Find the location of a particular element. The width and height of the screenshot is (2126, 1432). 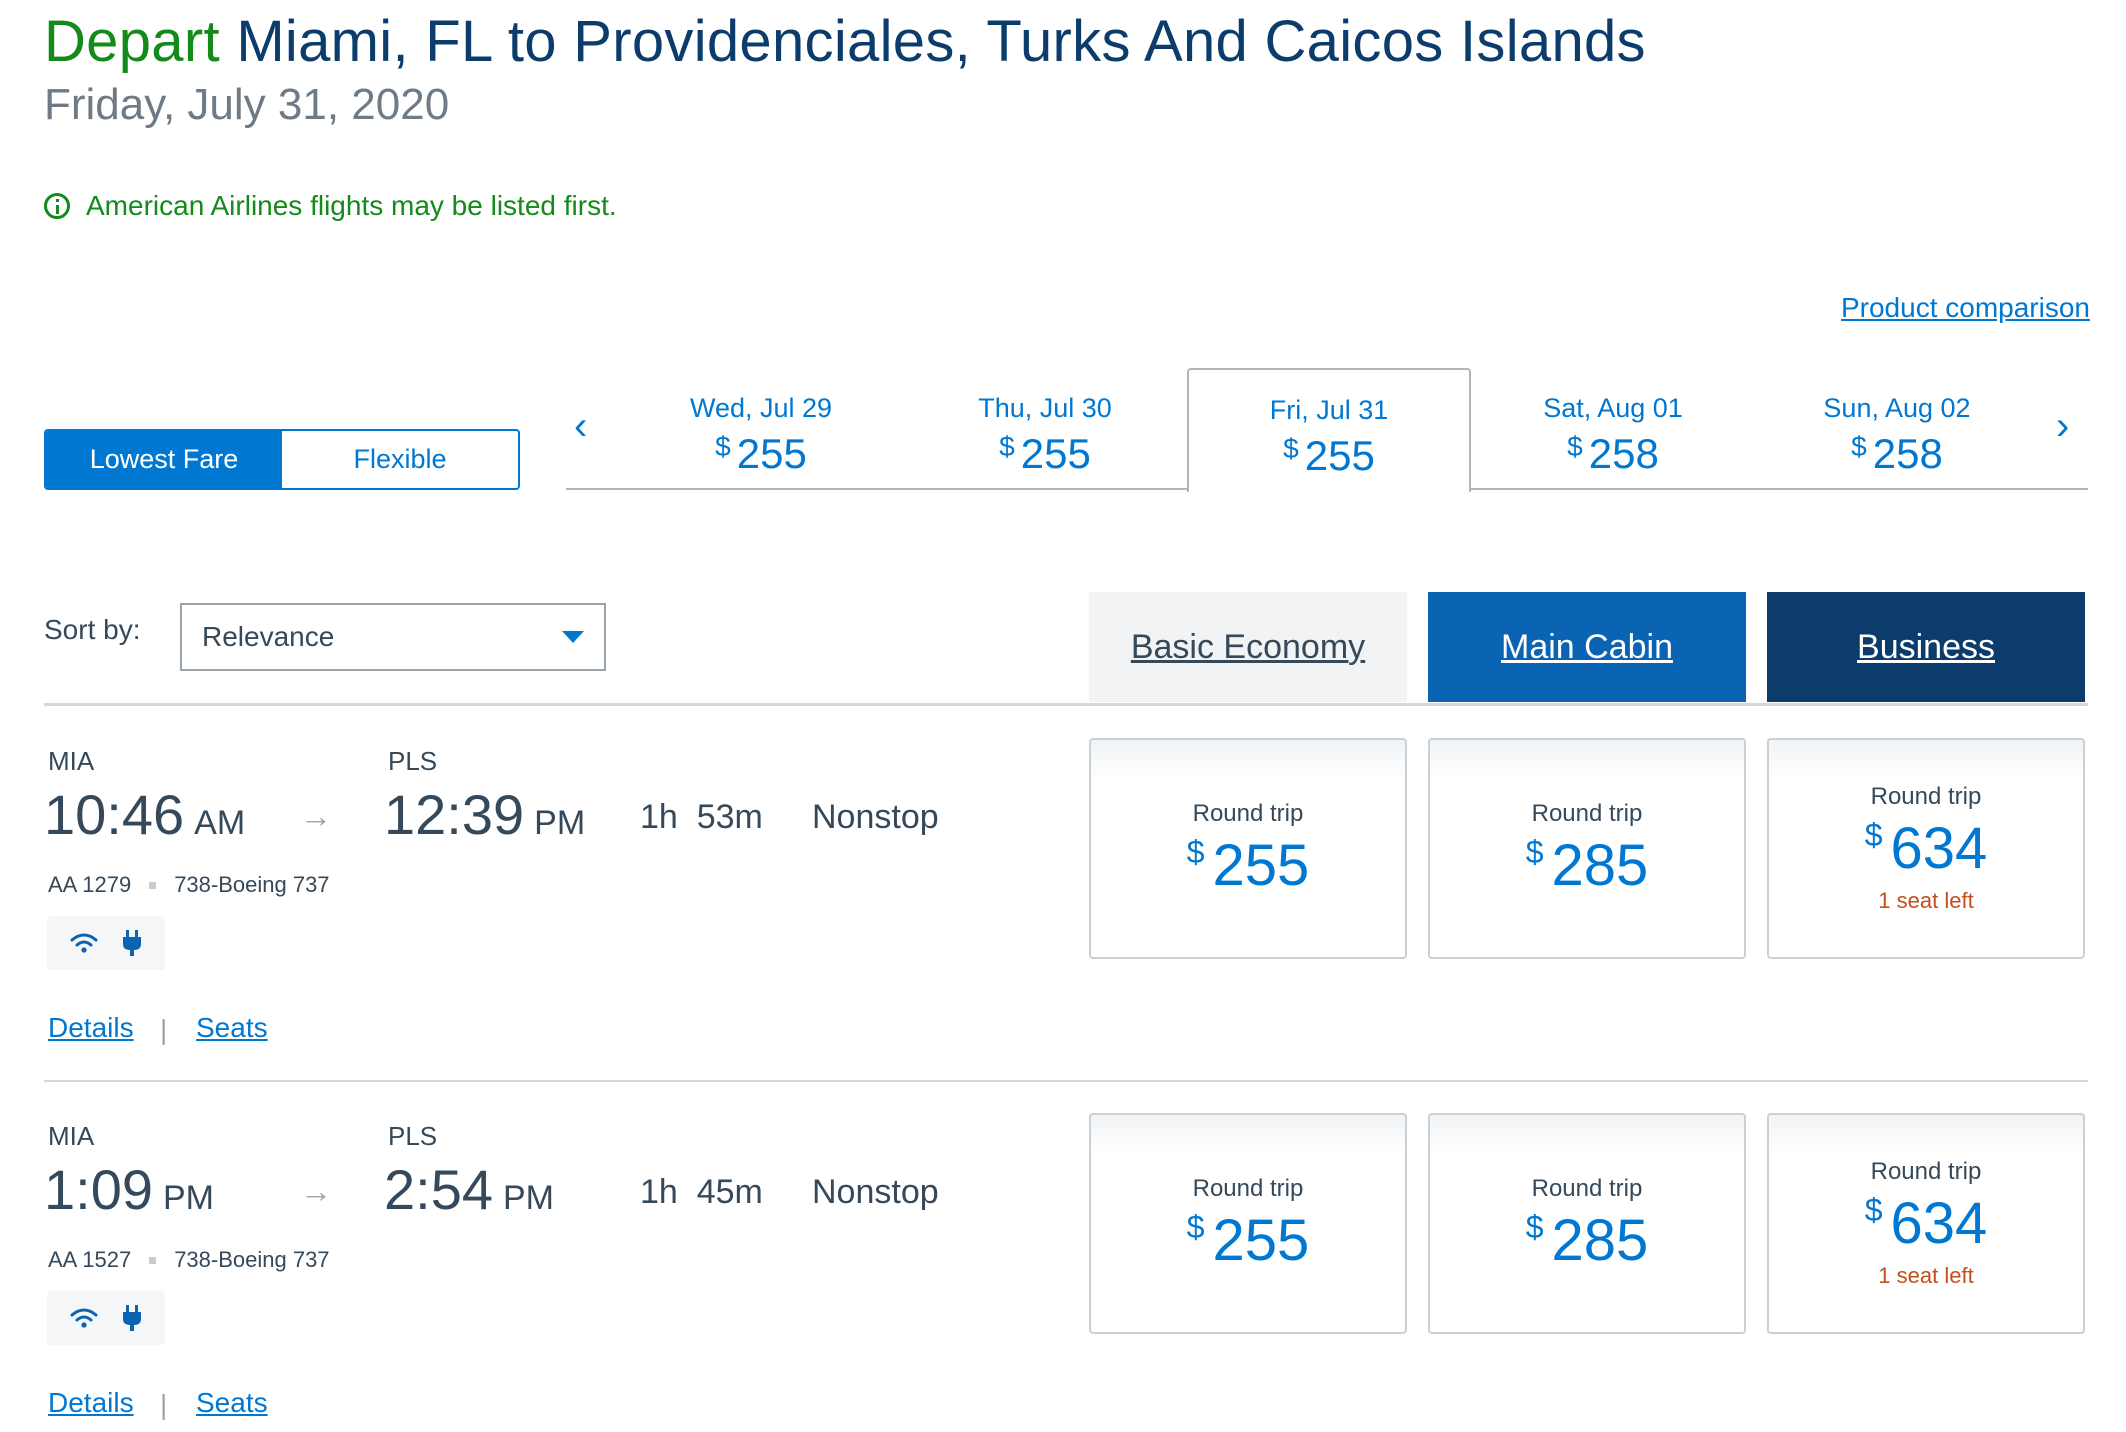

next-dates-chevron-icon: › is located at coordinates (2063, 426).